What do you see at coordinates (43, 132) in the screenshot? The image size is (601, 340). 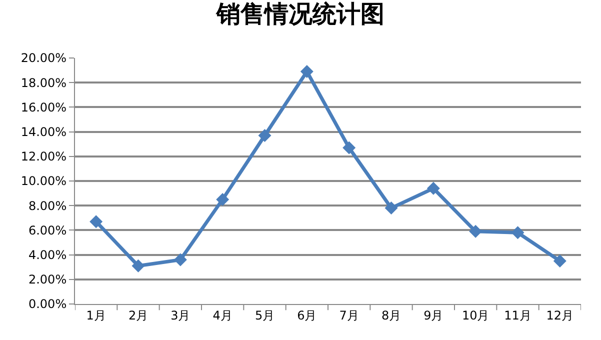 I see `y-tick-label: 14.00%` at bounding box center [43, 132].